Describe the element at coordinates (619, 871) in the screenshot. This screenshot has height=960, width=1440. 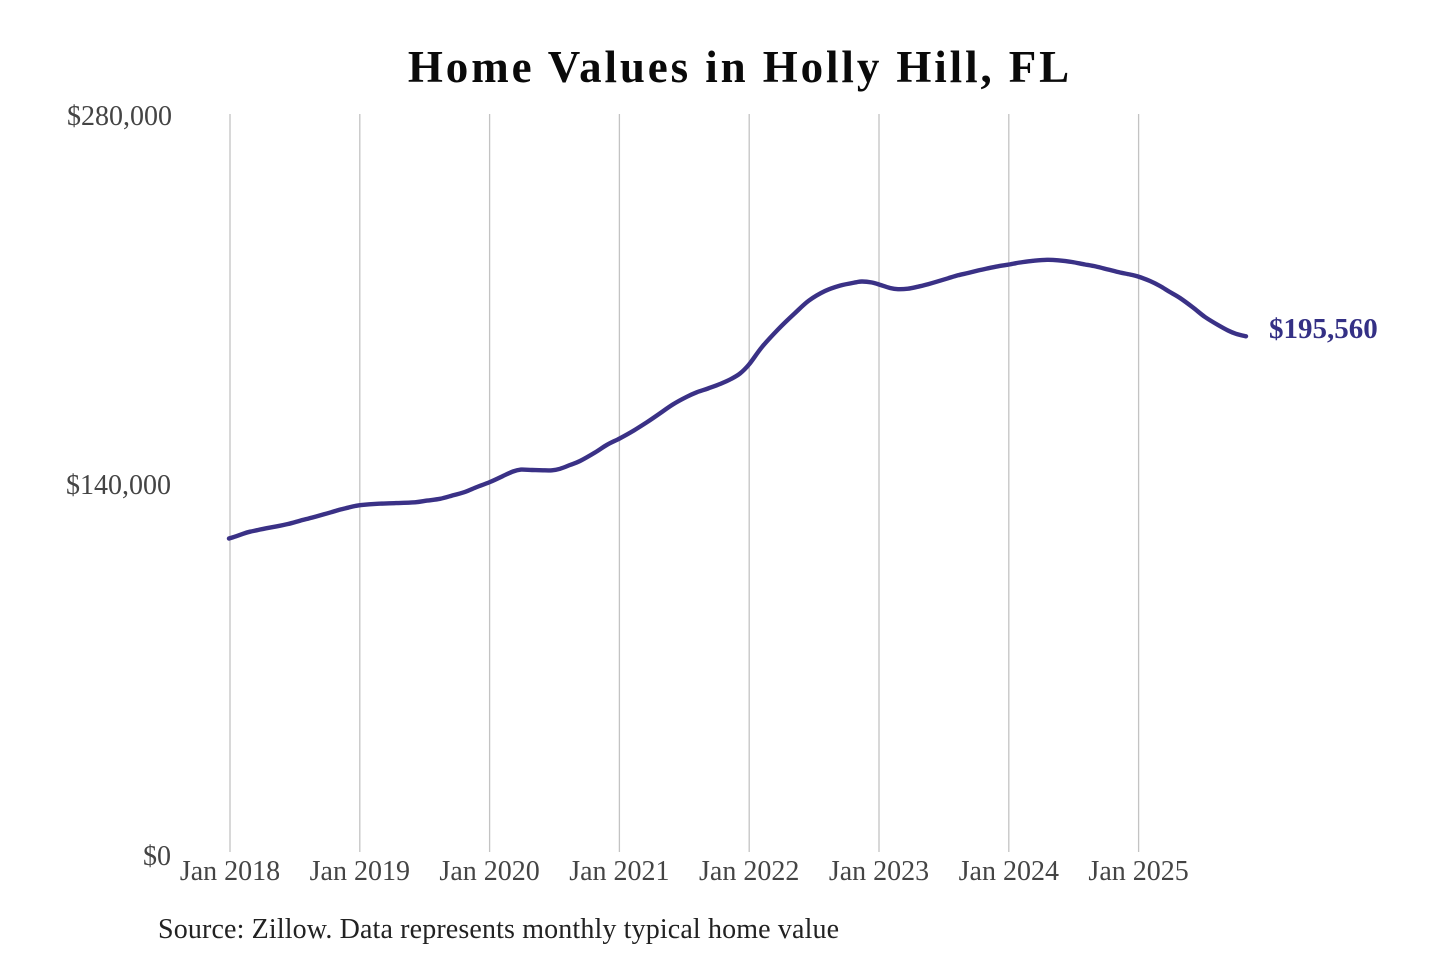
I see `svg-text: Jan 2021` at that location.